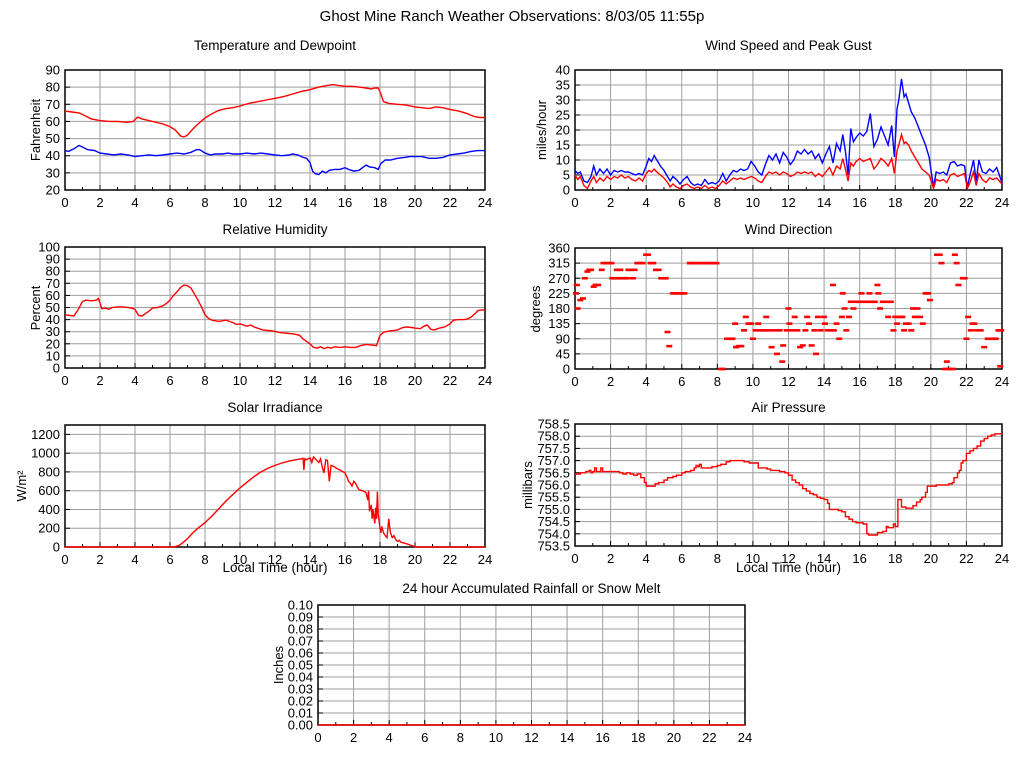  What do you see at coordinates (300, 653) in the screenshot?
I see `svg-text: 0.06` at bounding box center [300, 653].